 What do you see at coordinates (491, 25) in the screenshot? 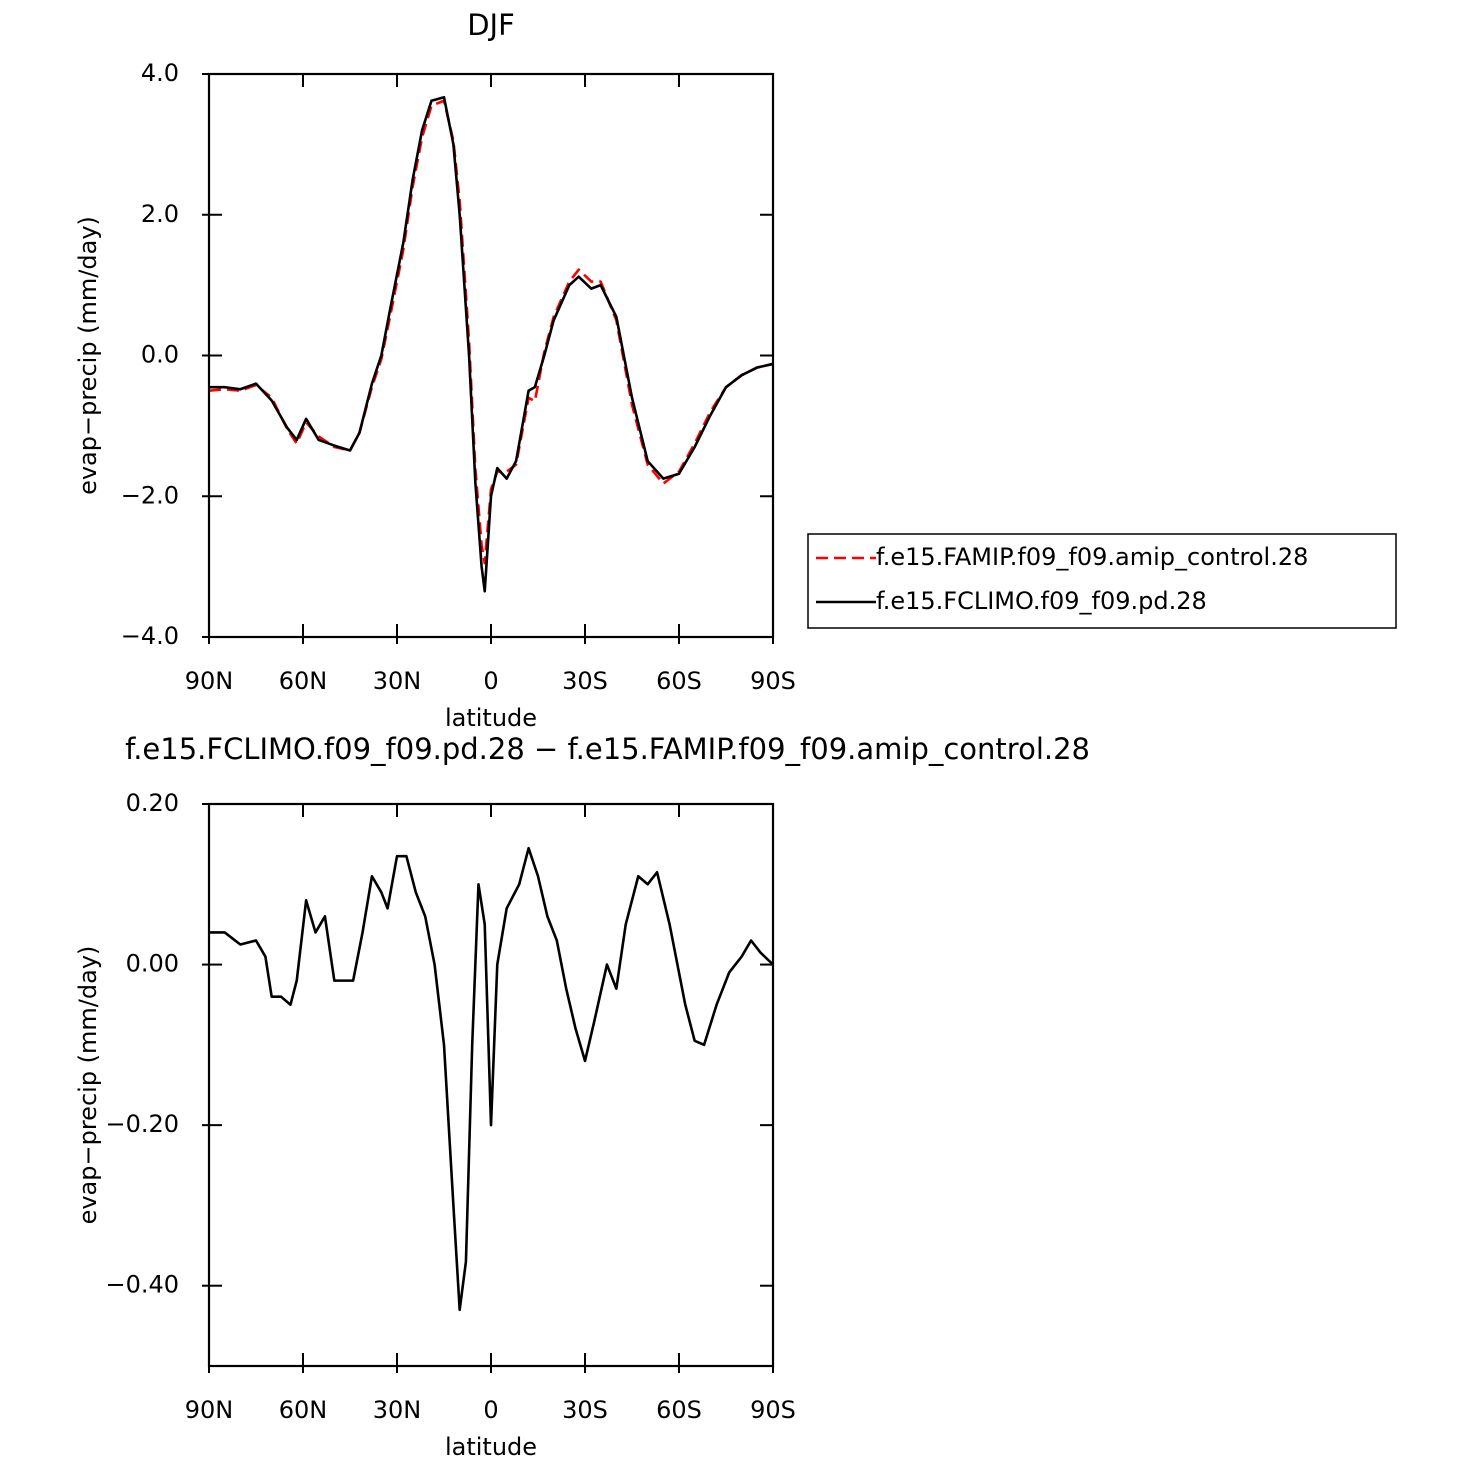
I see `chart-title: DJF` at bounding box center [491, 25].